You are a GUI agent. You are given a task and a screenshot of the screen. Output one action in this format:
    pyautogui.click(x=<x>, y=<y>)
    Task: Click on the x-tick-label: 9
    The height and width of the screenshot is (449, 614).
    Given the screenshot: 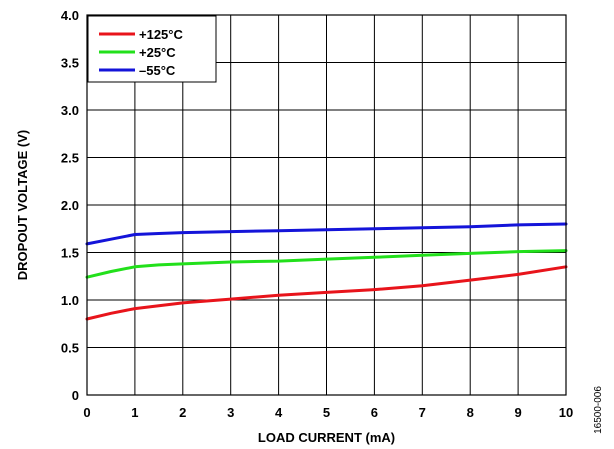 What is the action you would take?
    pyautogui.click(x=517, y=412)
    